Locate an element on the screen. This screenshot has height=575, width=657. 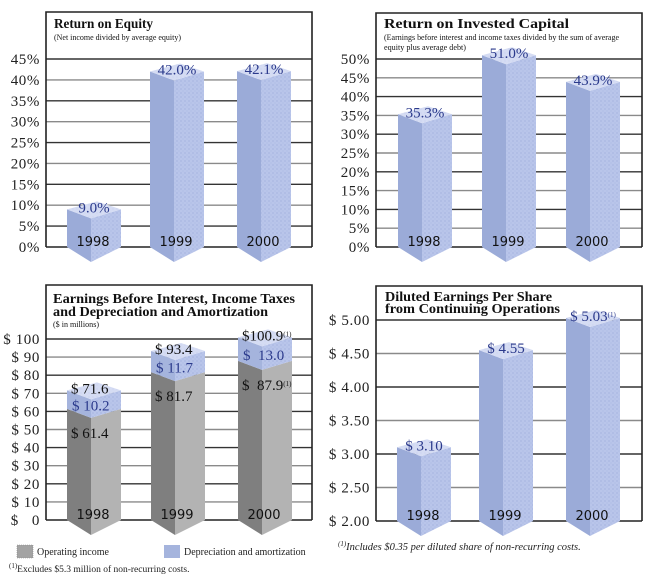
ytick-label: 5% is located at coordinates (29, 227).